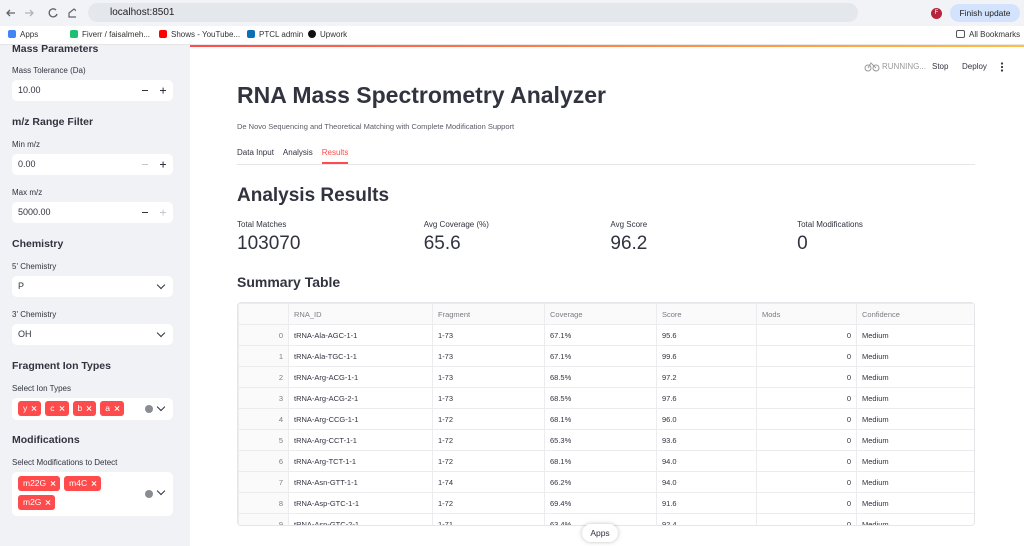 The width and height of the screenshot is (1024, 546). What do you see at coordinates (61, 366) in the screenshot?
I see `section-title: Fragment Ion Types` at bounding box center [61, 366].